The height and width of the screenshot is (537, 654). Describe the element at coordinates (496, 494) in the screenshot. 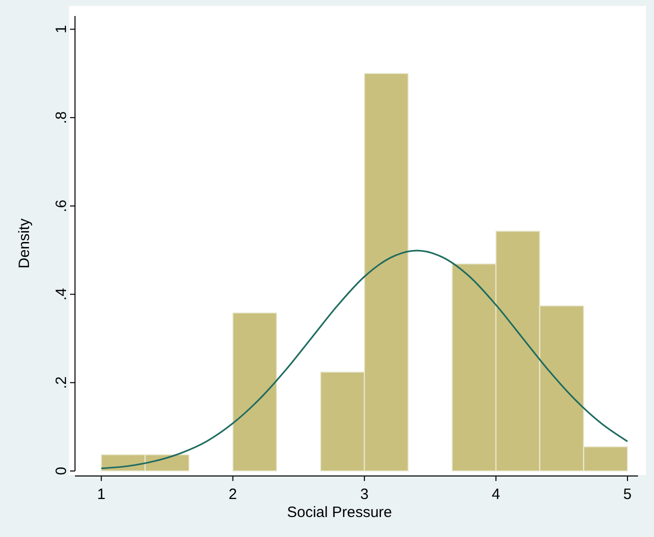

I see `x-tick-label: 4` at that location.